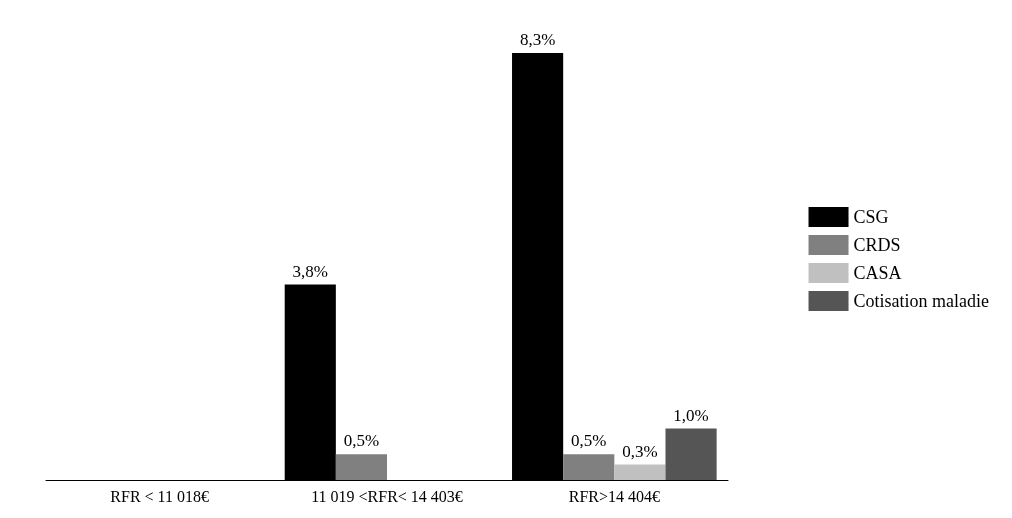 The height and width of the screenshot is (518, 1012). Describe the element at coordinates (871, 217) in the screenshot. I see `legend-label: CSG` at that location.